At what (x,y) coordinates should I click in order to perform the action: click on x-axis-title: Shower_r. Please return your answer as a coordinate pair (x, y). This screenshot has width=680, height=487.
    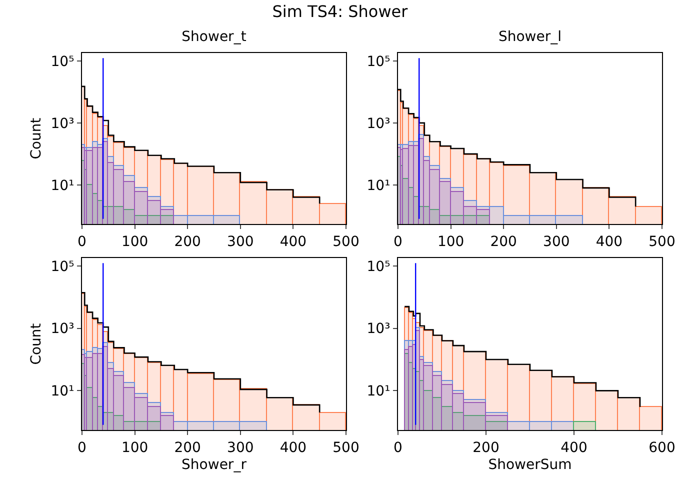
    Looking at the image, I should click on (214, 465).